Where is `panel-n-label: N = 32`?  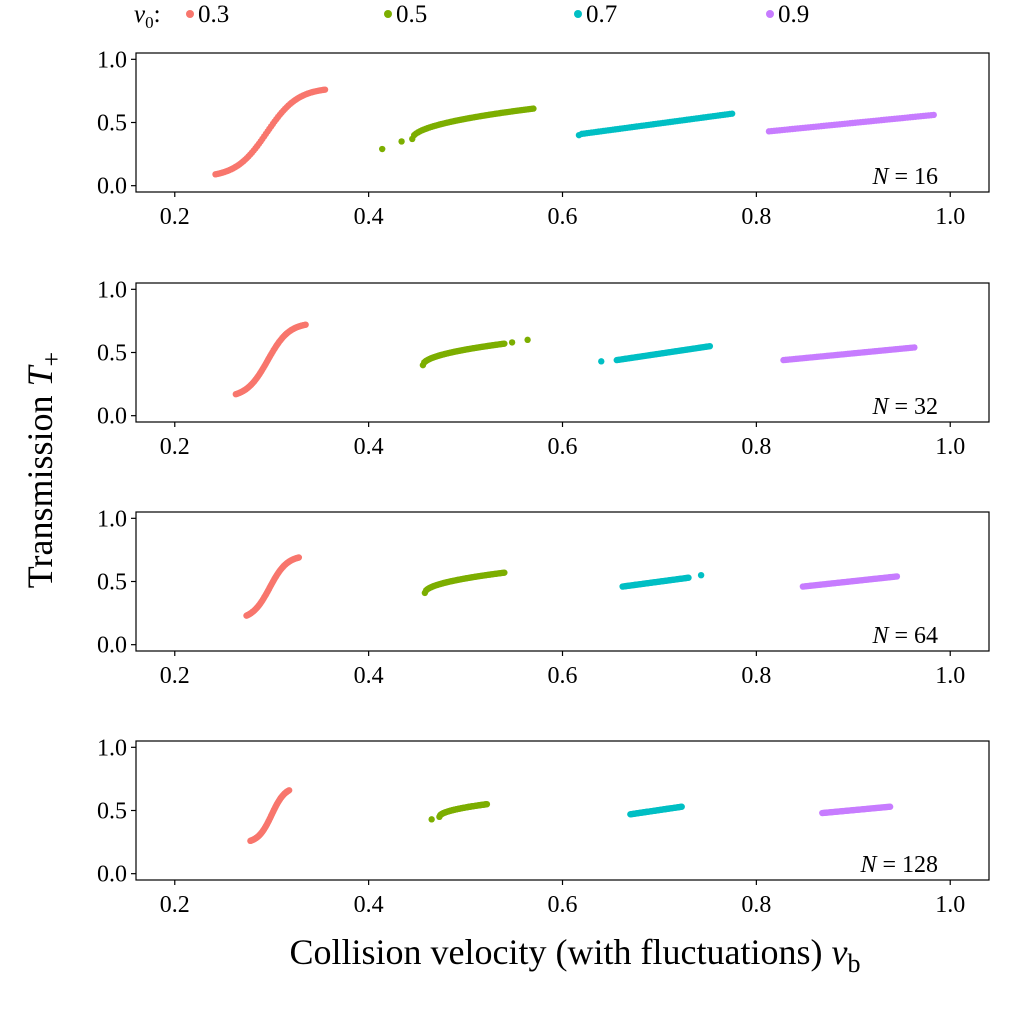
panel-n-label: N = 32 is located at coordinates (904, 407).